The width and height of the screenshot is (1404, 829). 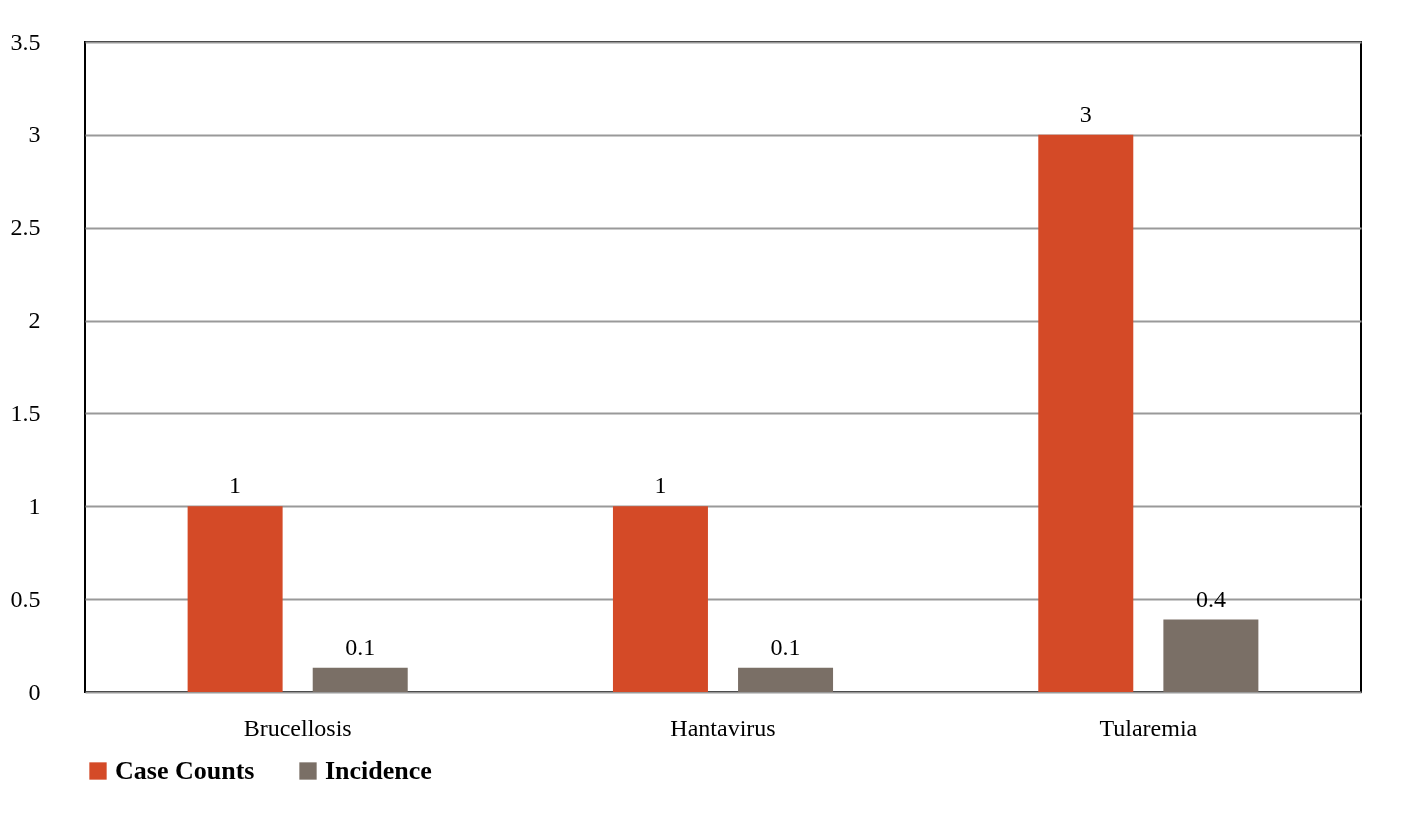 What do you see at coordinates (34, 320) in the screenshot?
I see `y-tick-label: 2` at bounding box center [34, 320].